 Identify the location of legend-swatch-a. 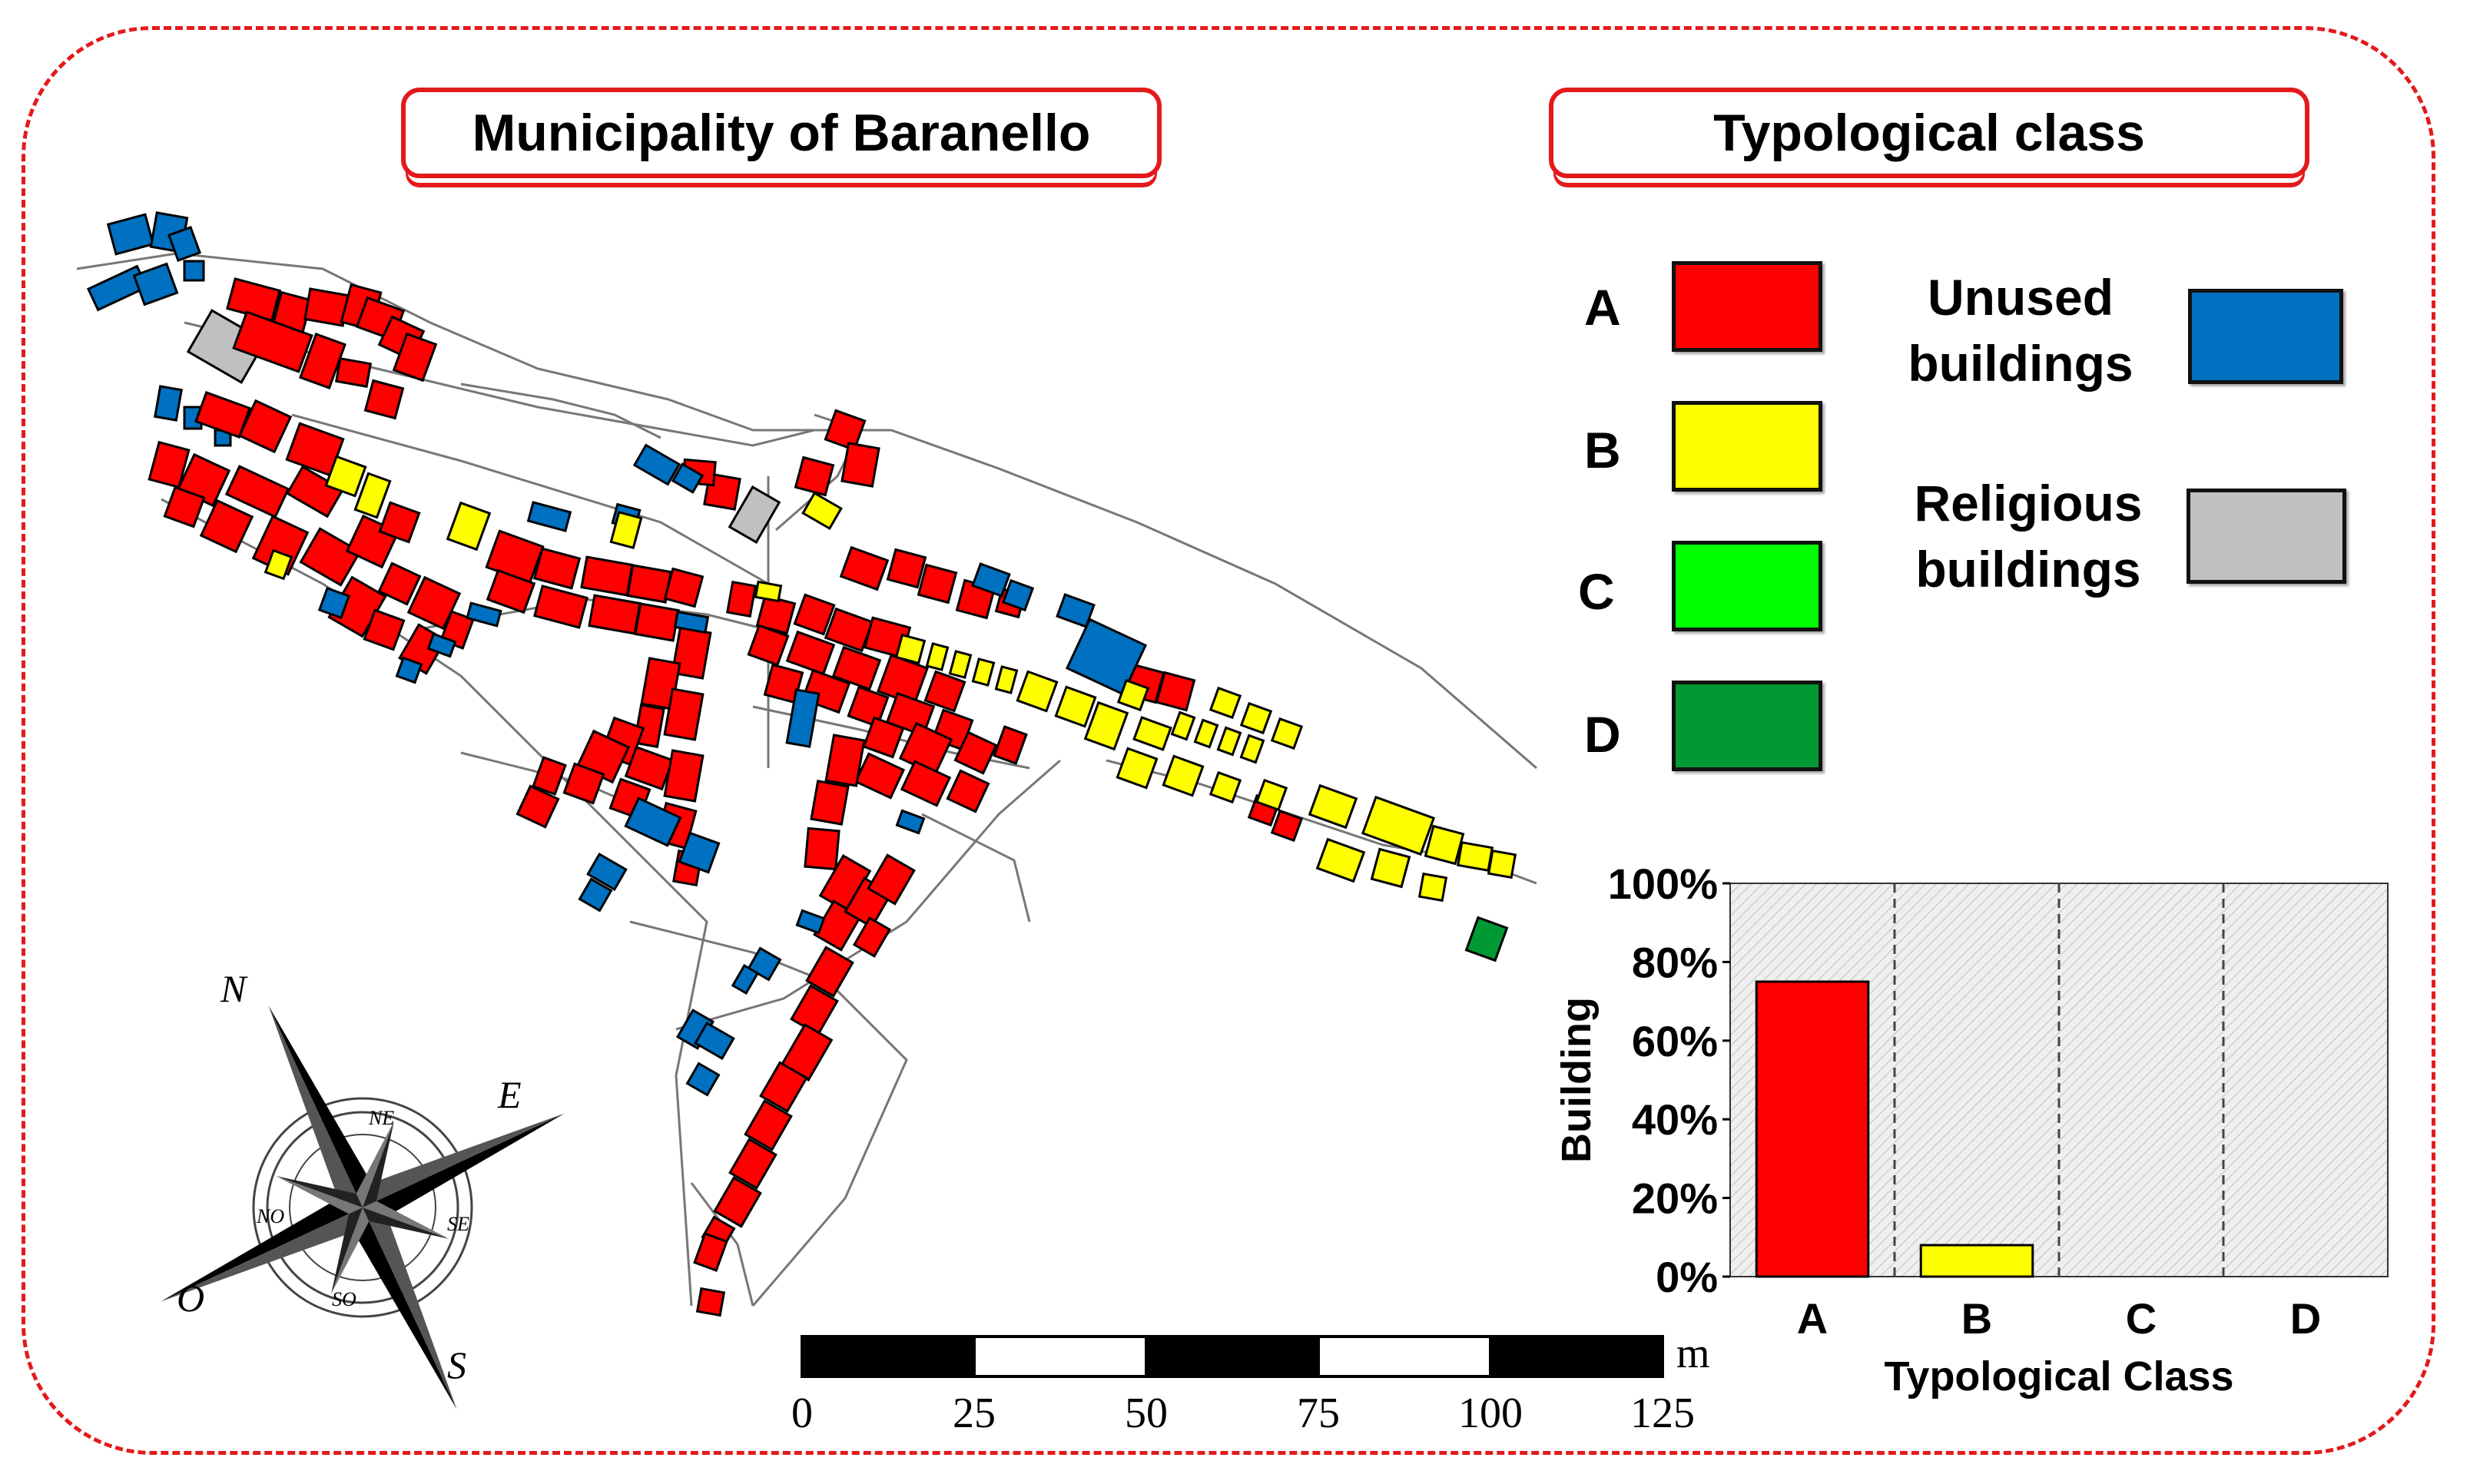
(1747, 306).